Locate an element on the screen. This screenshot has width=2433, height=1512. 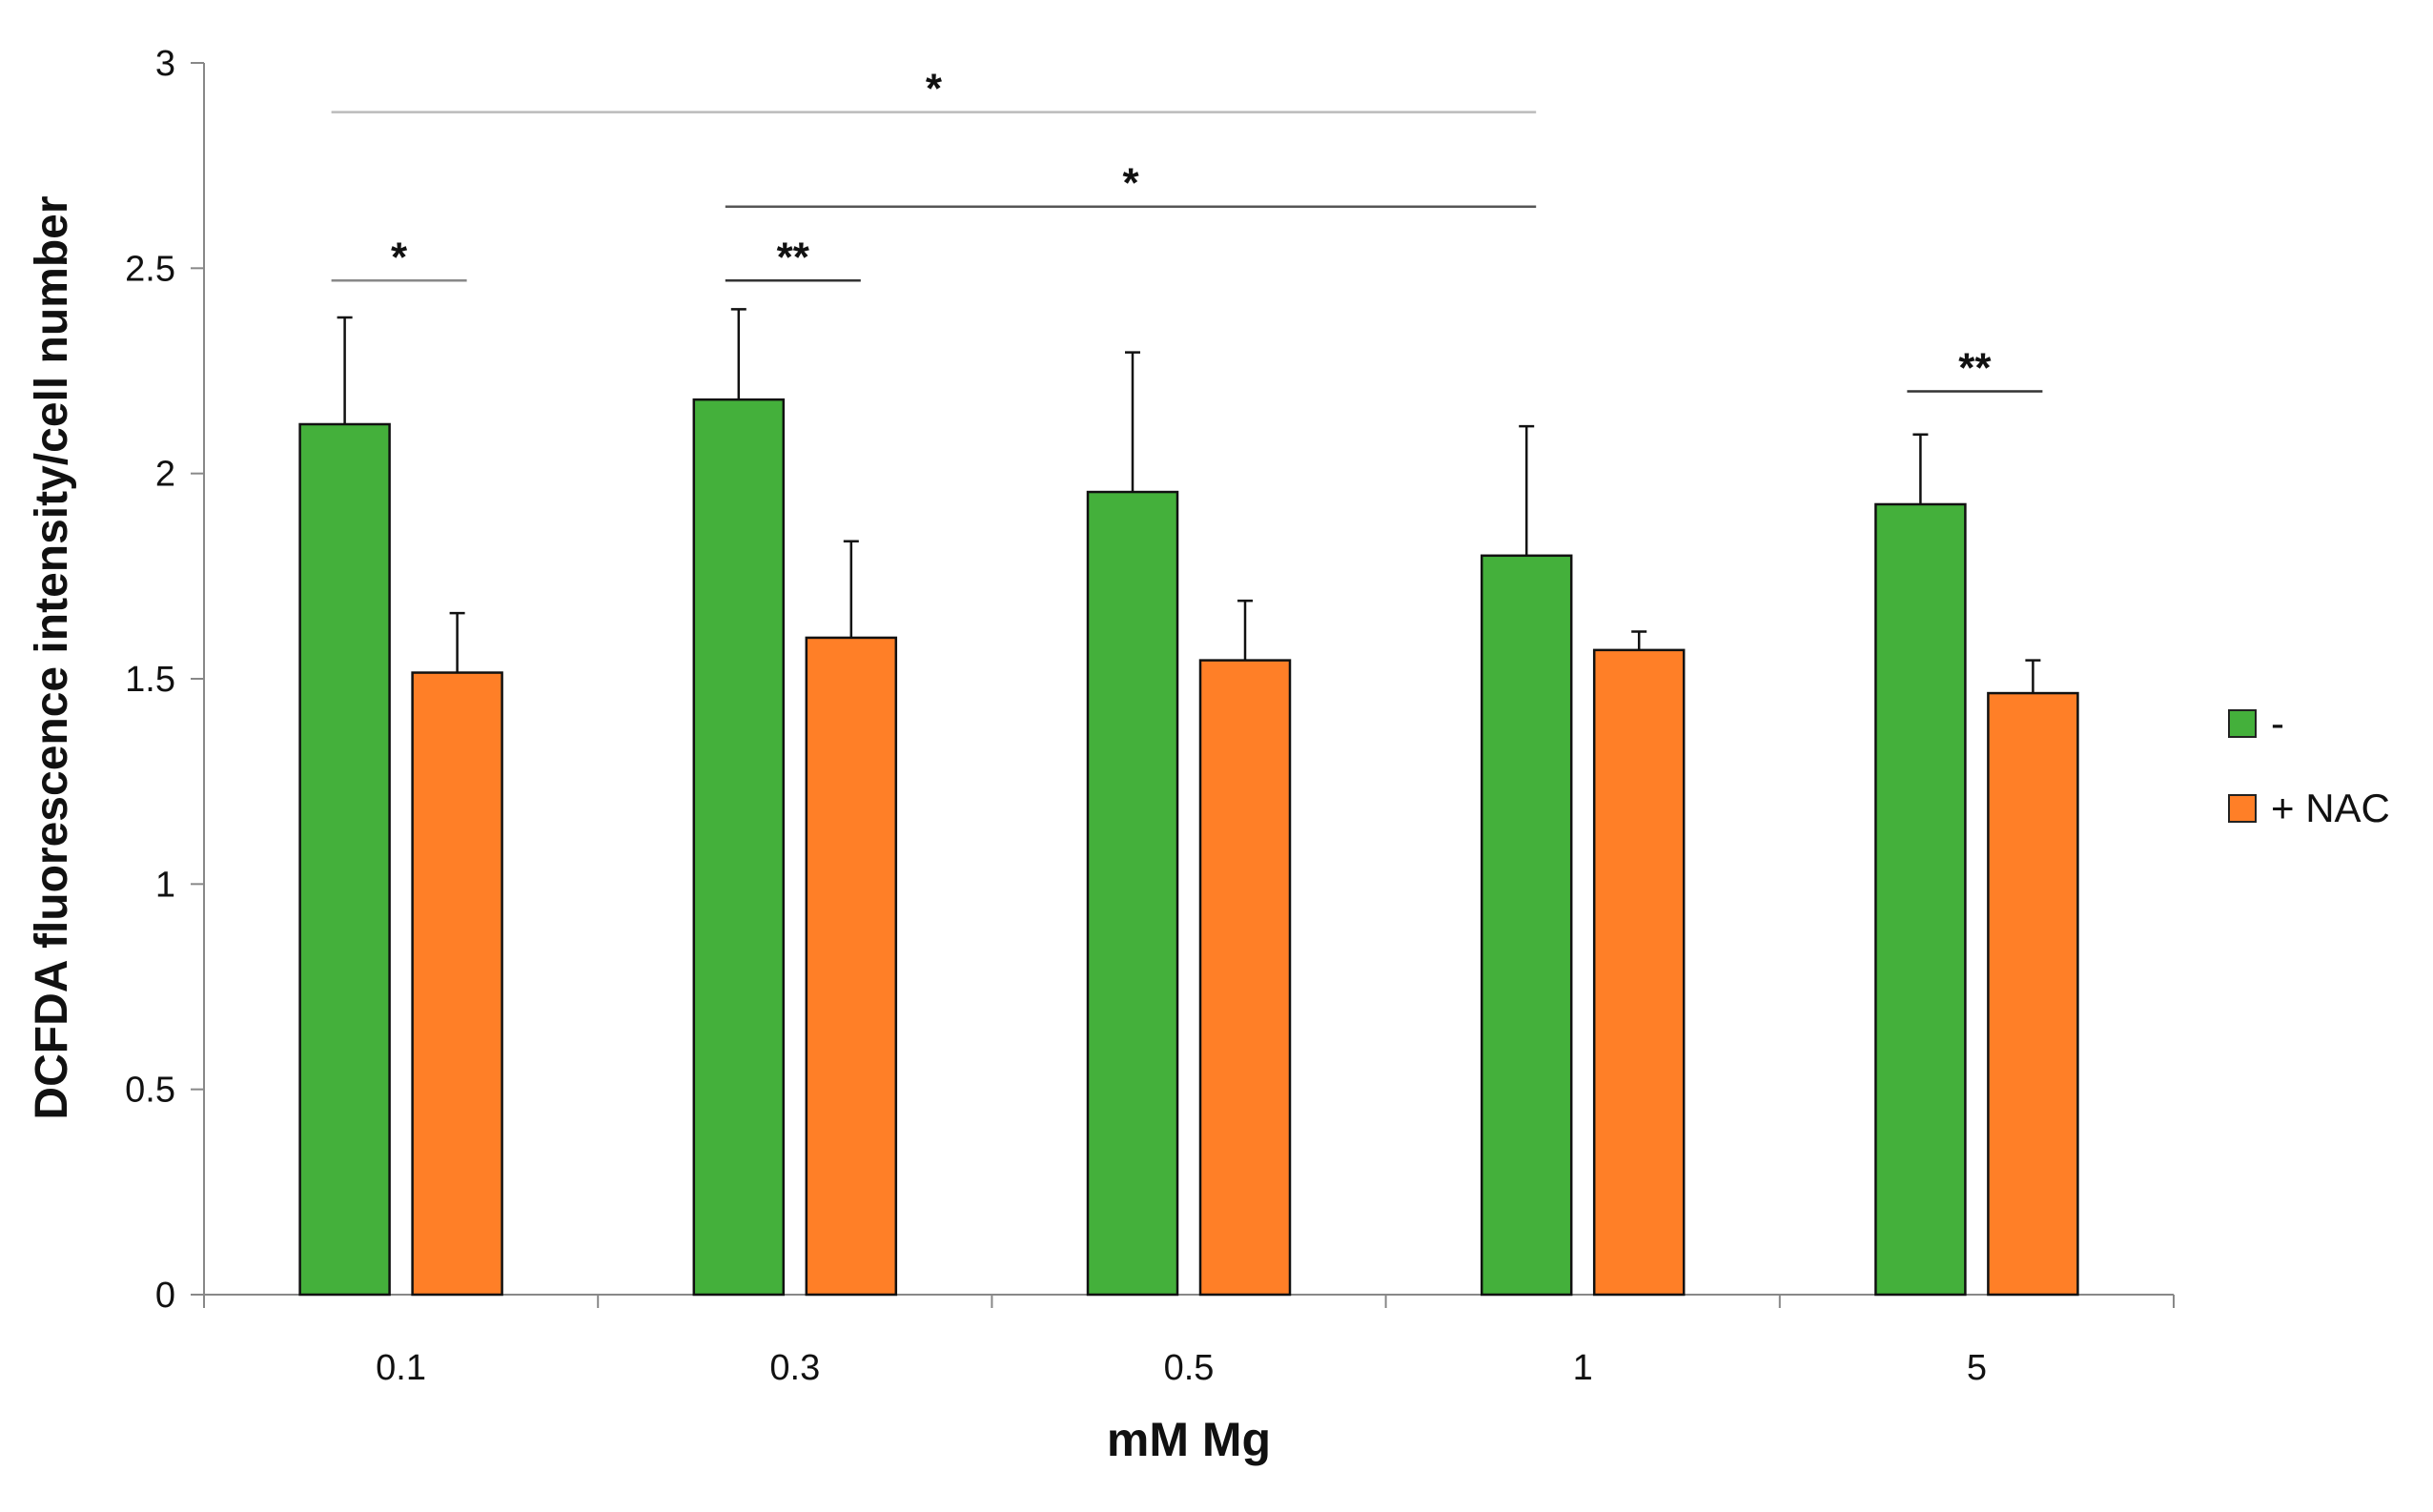
x-tick-label: 5 is located at coordinates (1977, 1368).